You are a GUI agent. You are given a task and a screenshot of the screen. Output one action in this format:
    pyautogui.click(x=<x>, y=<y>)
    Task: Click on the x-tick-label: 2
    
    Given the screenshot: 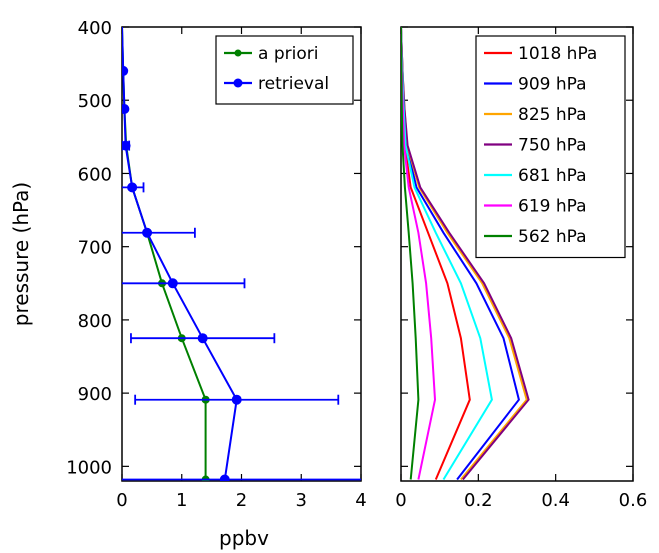 What is the action you would take?
    pyautogui.click(x=241, y=500)
    